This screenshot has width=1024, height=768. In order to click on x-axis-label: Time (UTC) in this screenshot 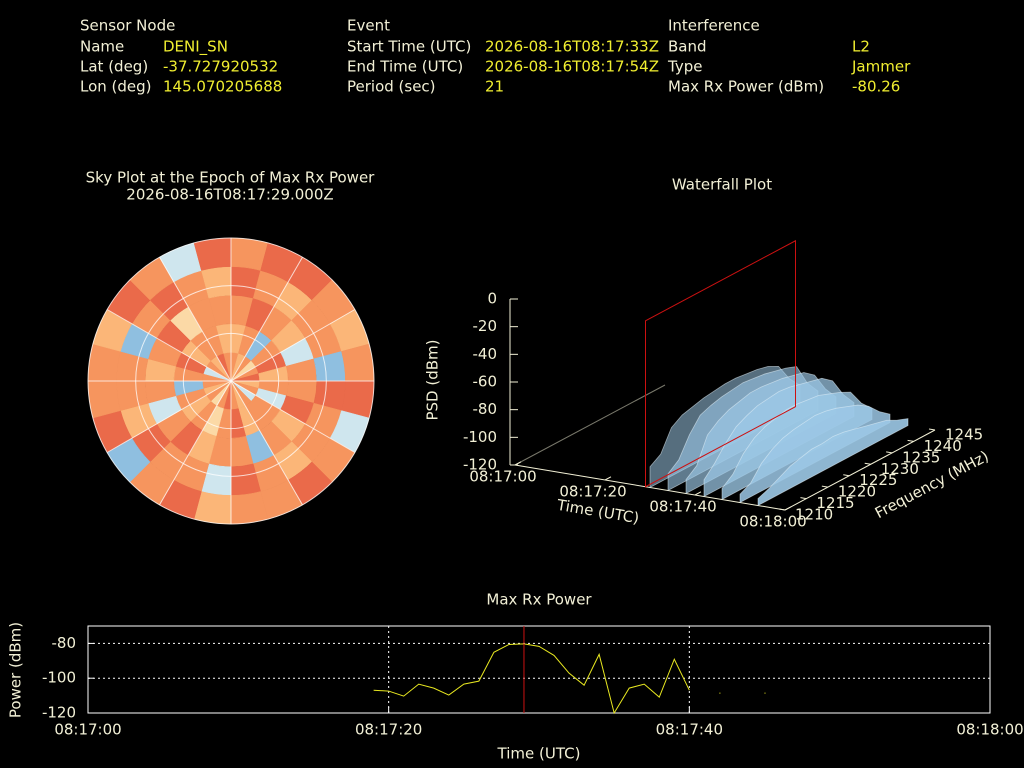, I will do `click(539, 754)`.